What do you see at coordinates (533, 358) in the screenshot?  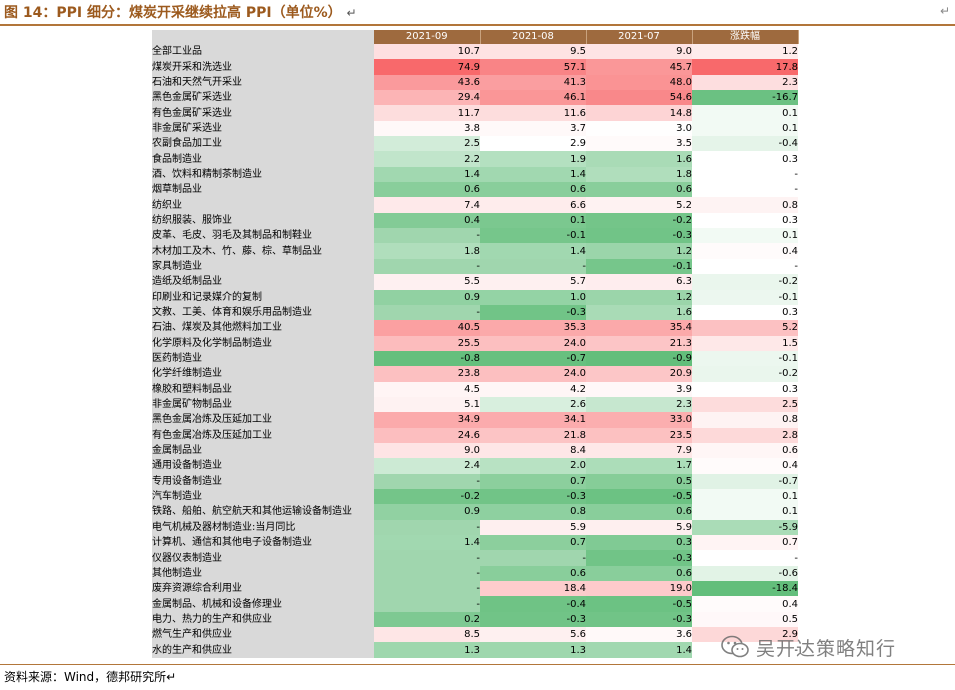 I see `yoy-cell: -0.7` at bounding box center [533, 358].